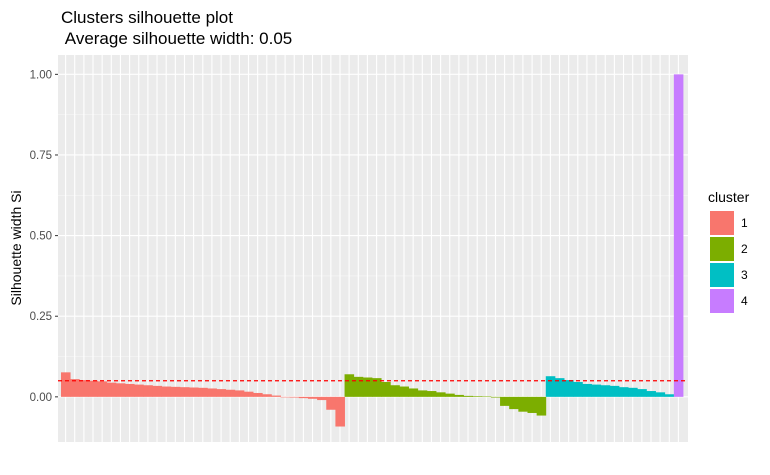 The height and width of the screenshot is (475, 770). Describe the element at coordinates (744, 223) in the screenshot. I see `legend-label-cluster-1: 1` at that location.